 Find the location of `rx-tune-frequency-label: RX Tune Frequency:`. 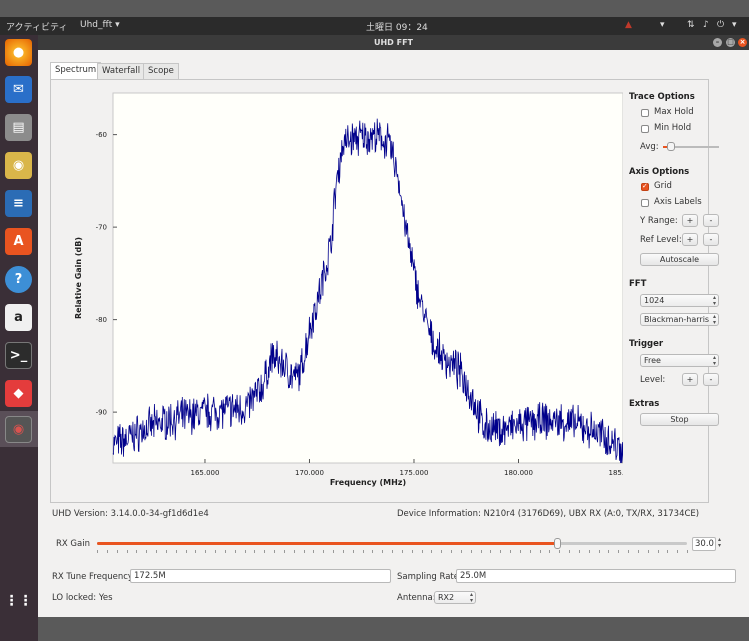

rx-tune-frequency-label: RX Tune Frequency: is located at coordinates (94, 577).